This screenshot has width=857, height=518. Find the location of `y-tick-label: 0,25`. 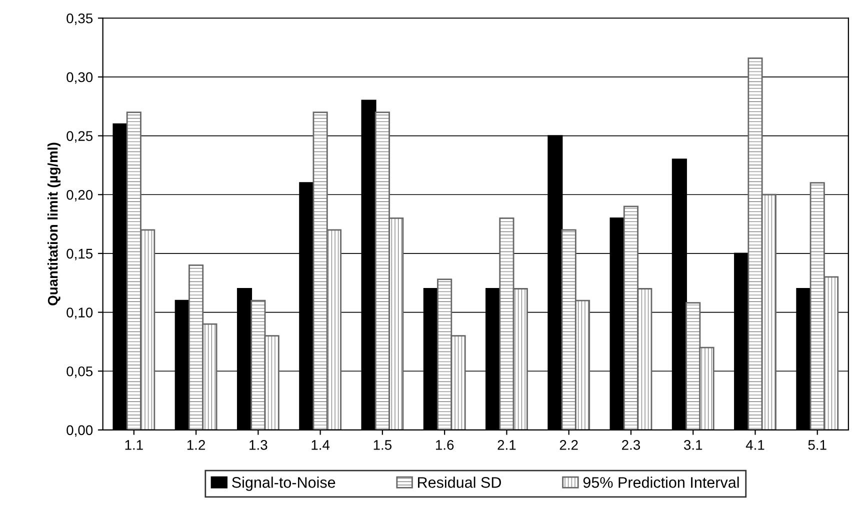

y-tick-label: 0,25 is located at coordinates (79, 137).